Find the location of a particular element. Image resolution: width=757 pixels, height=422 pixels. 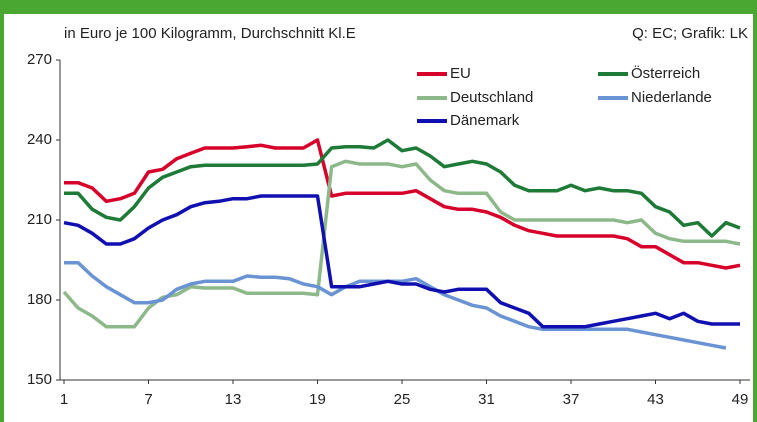

x-tick-label: 7 is located at coordinates (148, 399).